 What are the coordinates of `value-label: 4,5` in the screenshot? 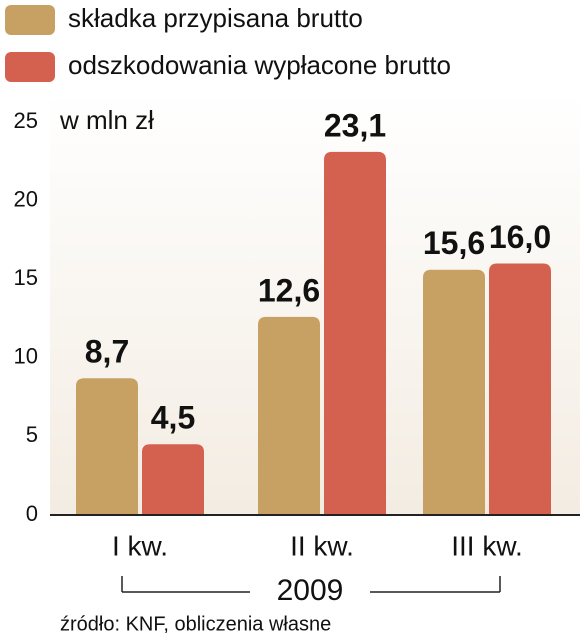 It's located at (173, 418).